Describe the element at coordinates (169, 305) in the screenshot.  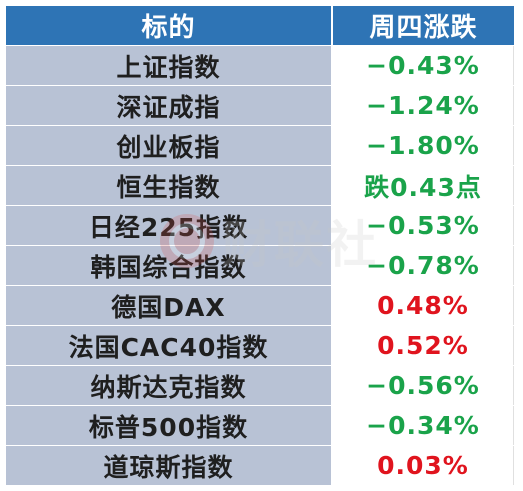
I see `index-name-cell: 德国DAX` at that location.